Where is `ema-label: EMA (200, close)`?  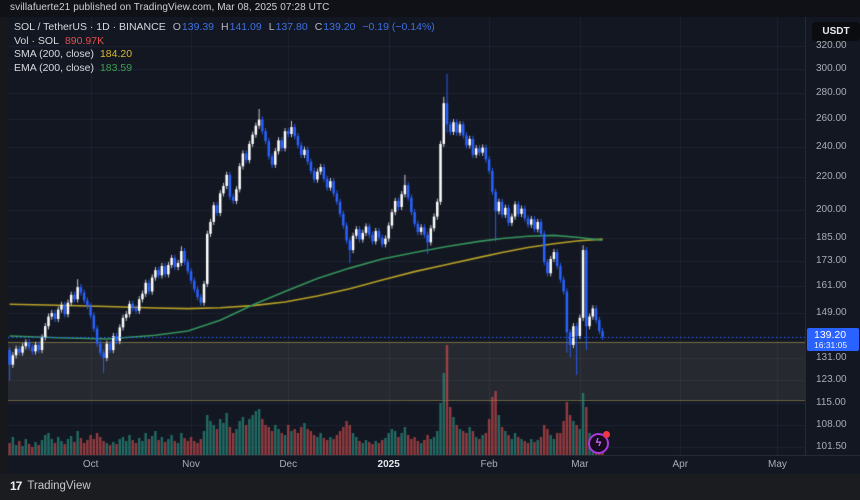 ema-label: EMA (200, close) is located at coordinates (54, 67).